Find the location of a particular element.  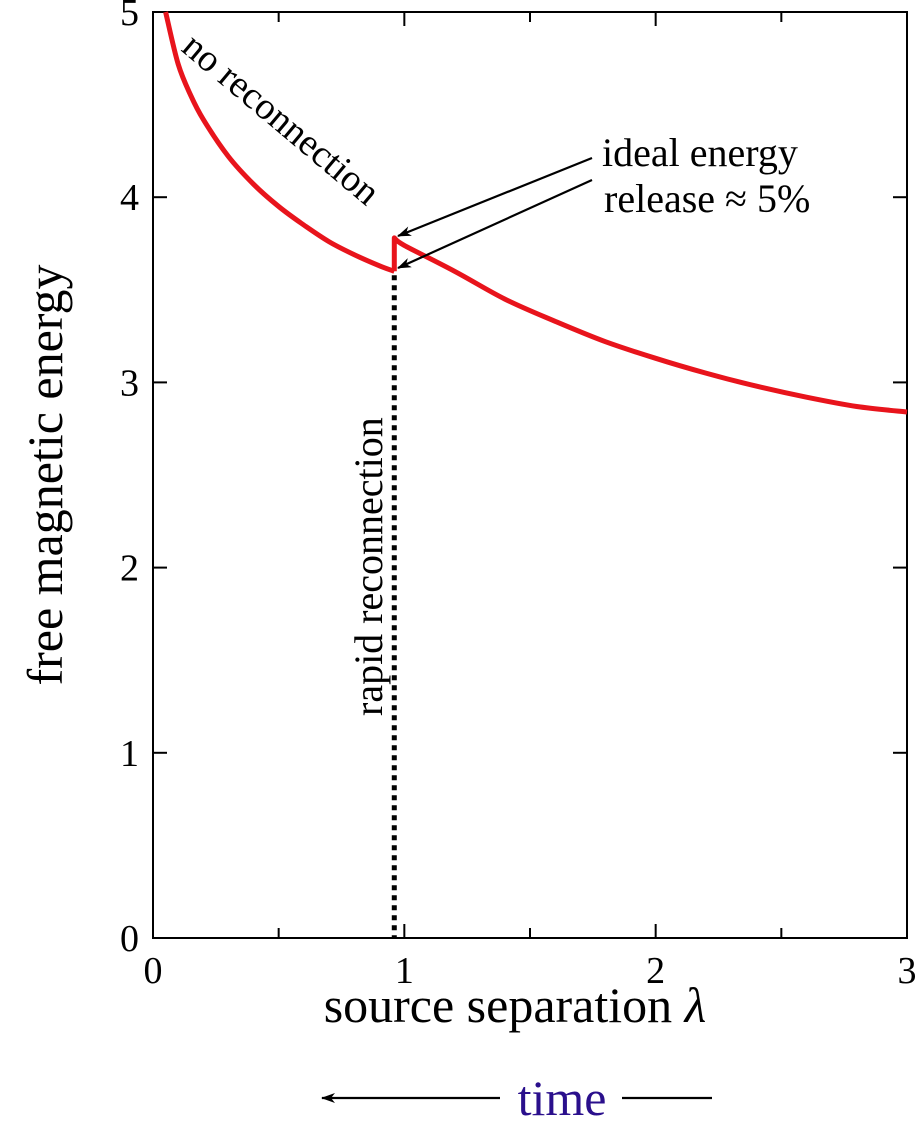

x-tick-label: 1 is located at coordinates (404, 971).